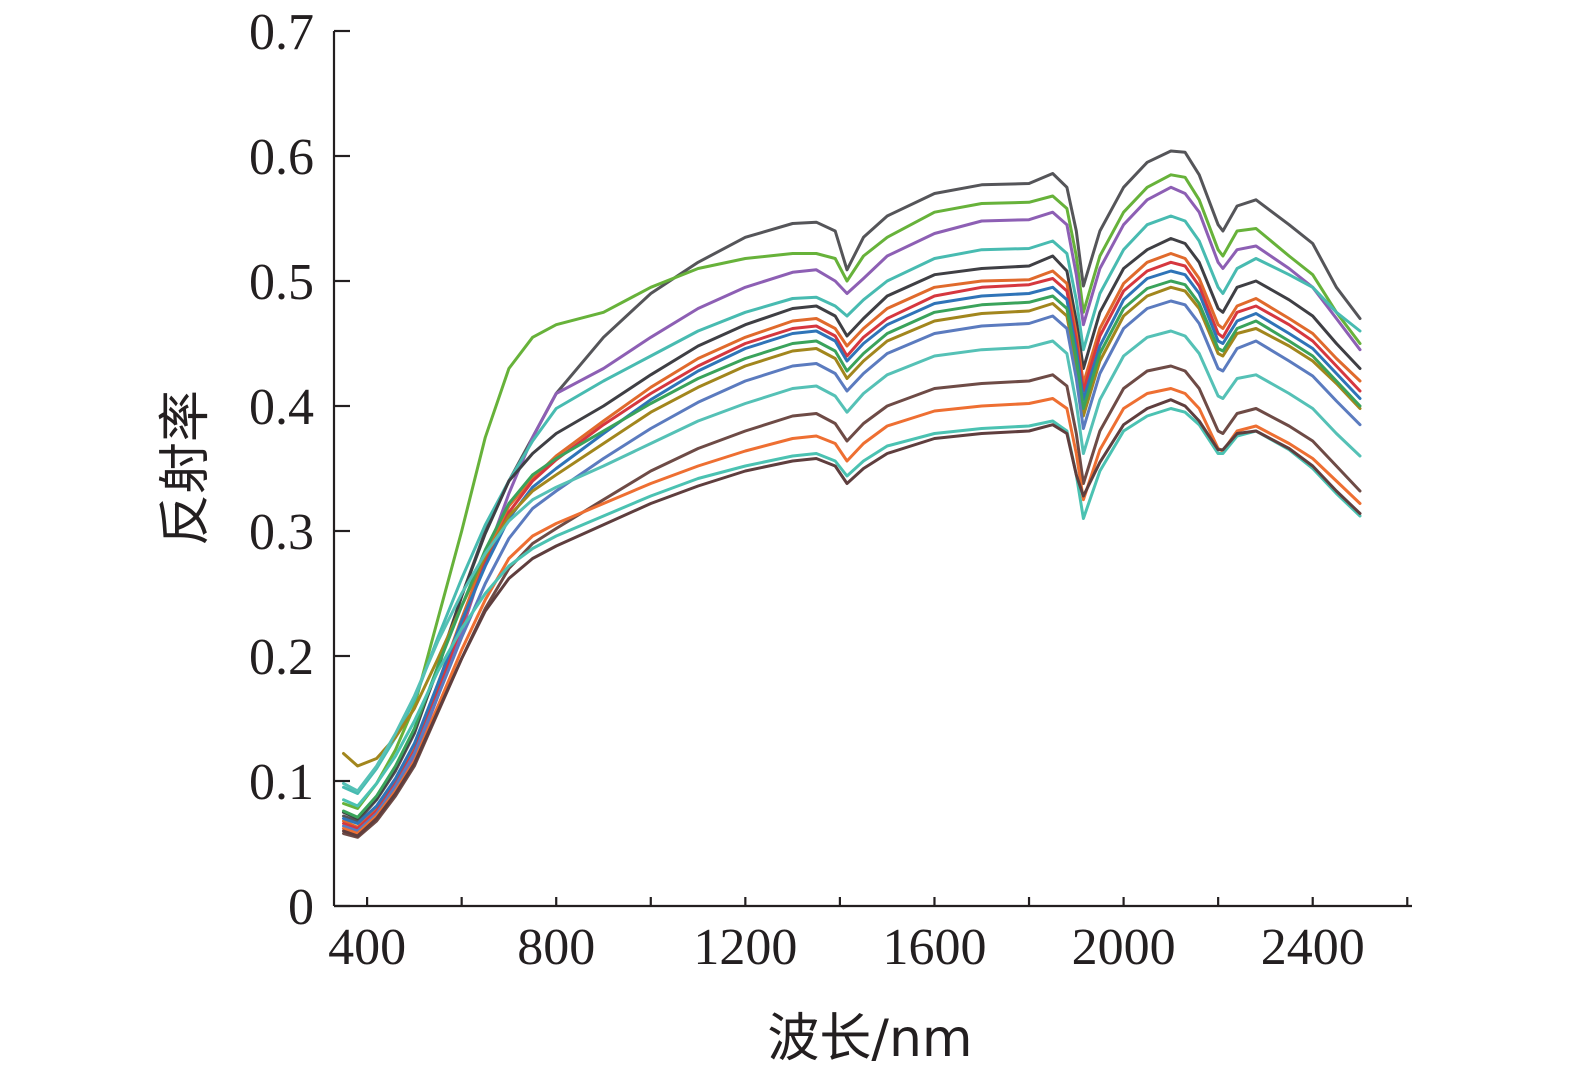 Image resolution: width=1575 pixels, height=1077 pixels. Describe the element at coordinates (367, 947) in the screenshot. I see `x-tick-label: 400` at that location.